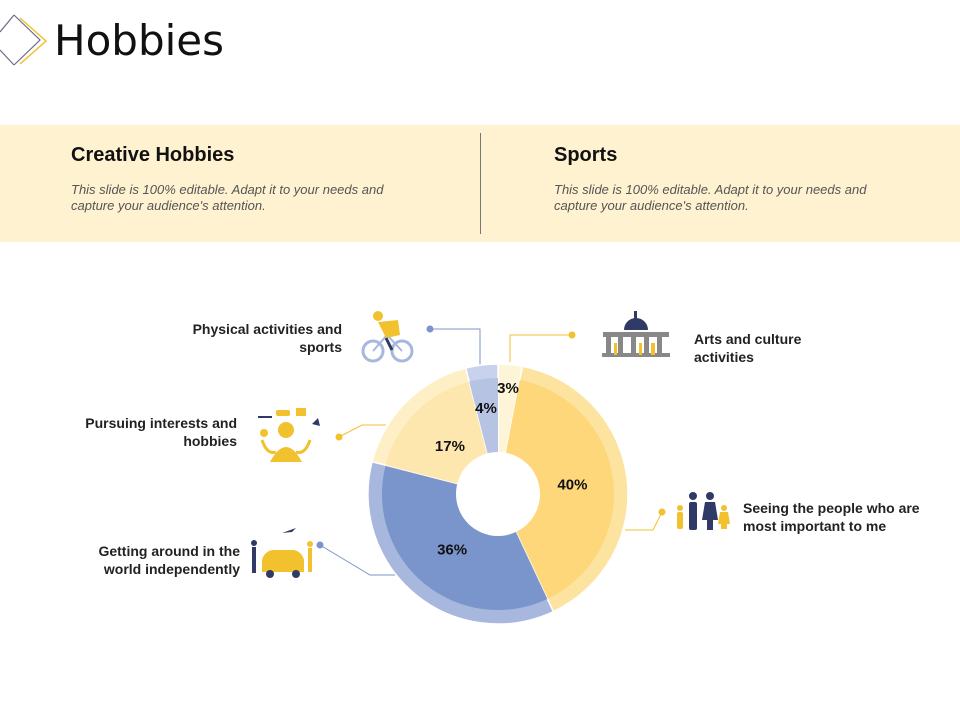 Image resolution: width=960 pixels, height=720 pixels. What do you see at coordinates (452, 549) in the screenshot?
I see `data-label: 36%` at bounding box center [452, 549].